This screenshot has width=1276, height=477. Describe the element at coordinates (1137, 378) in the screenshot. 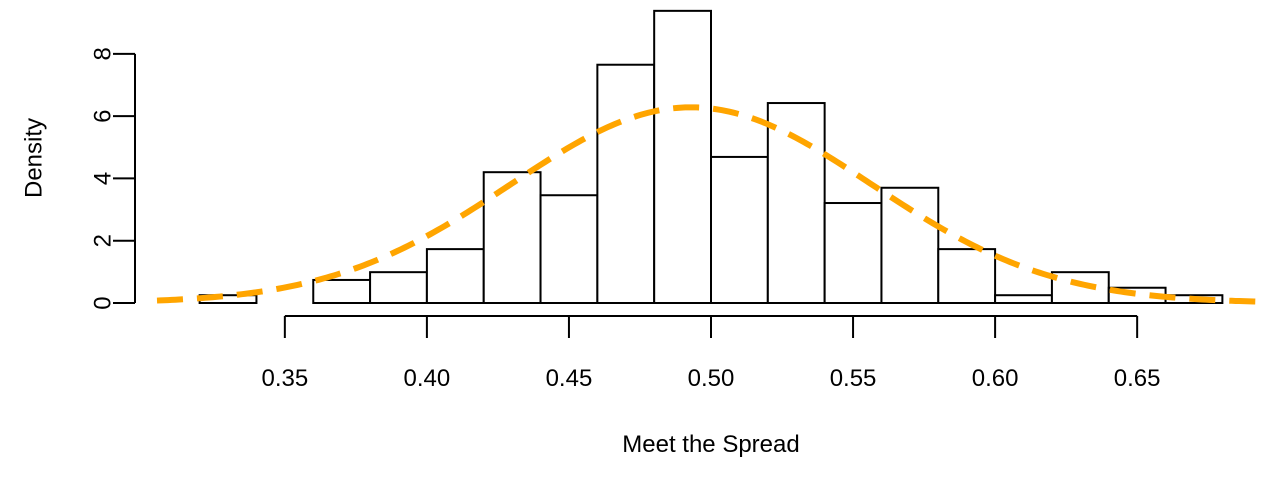

I see `x-tick-label: 0.65` at that location.